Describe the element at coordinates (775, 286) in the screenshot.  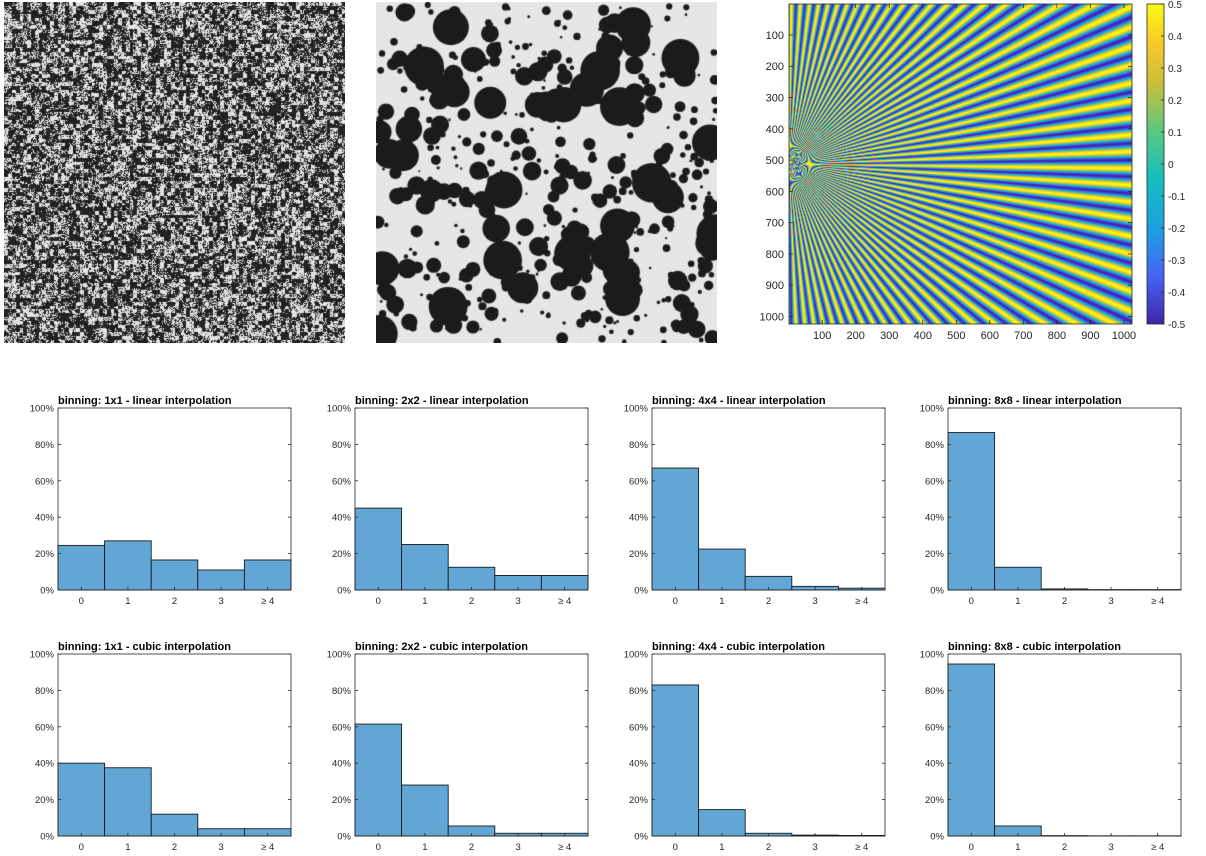
I see `heatmap-ytick-label: 900` at that location.